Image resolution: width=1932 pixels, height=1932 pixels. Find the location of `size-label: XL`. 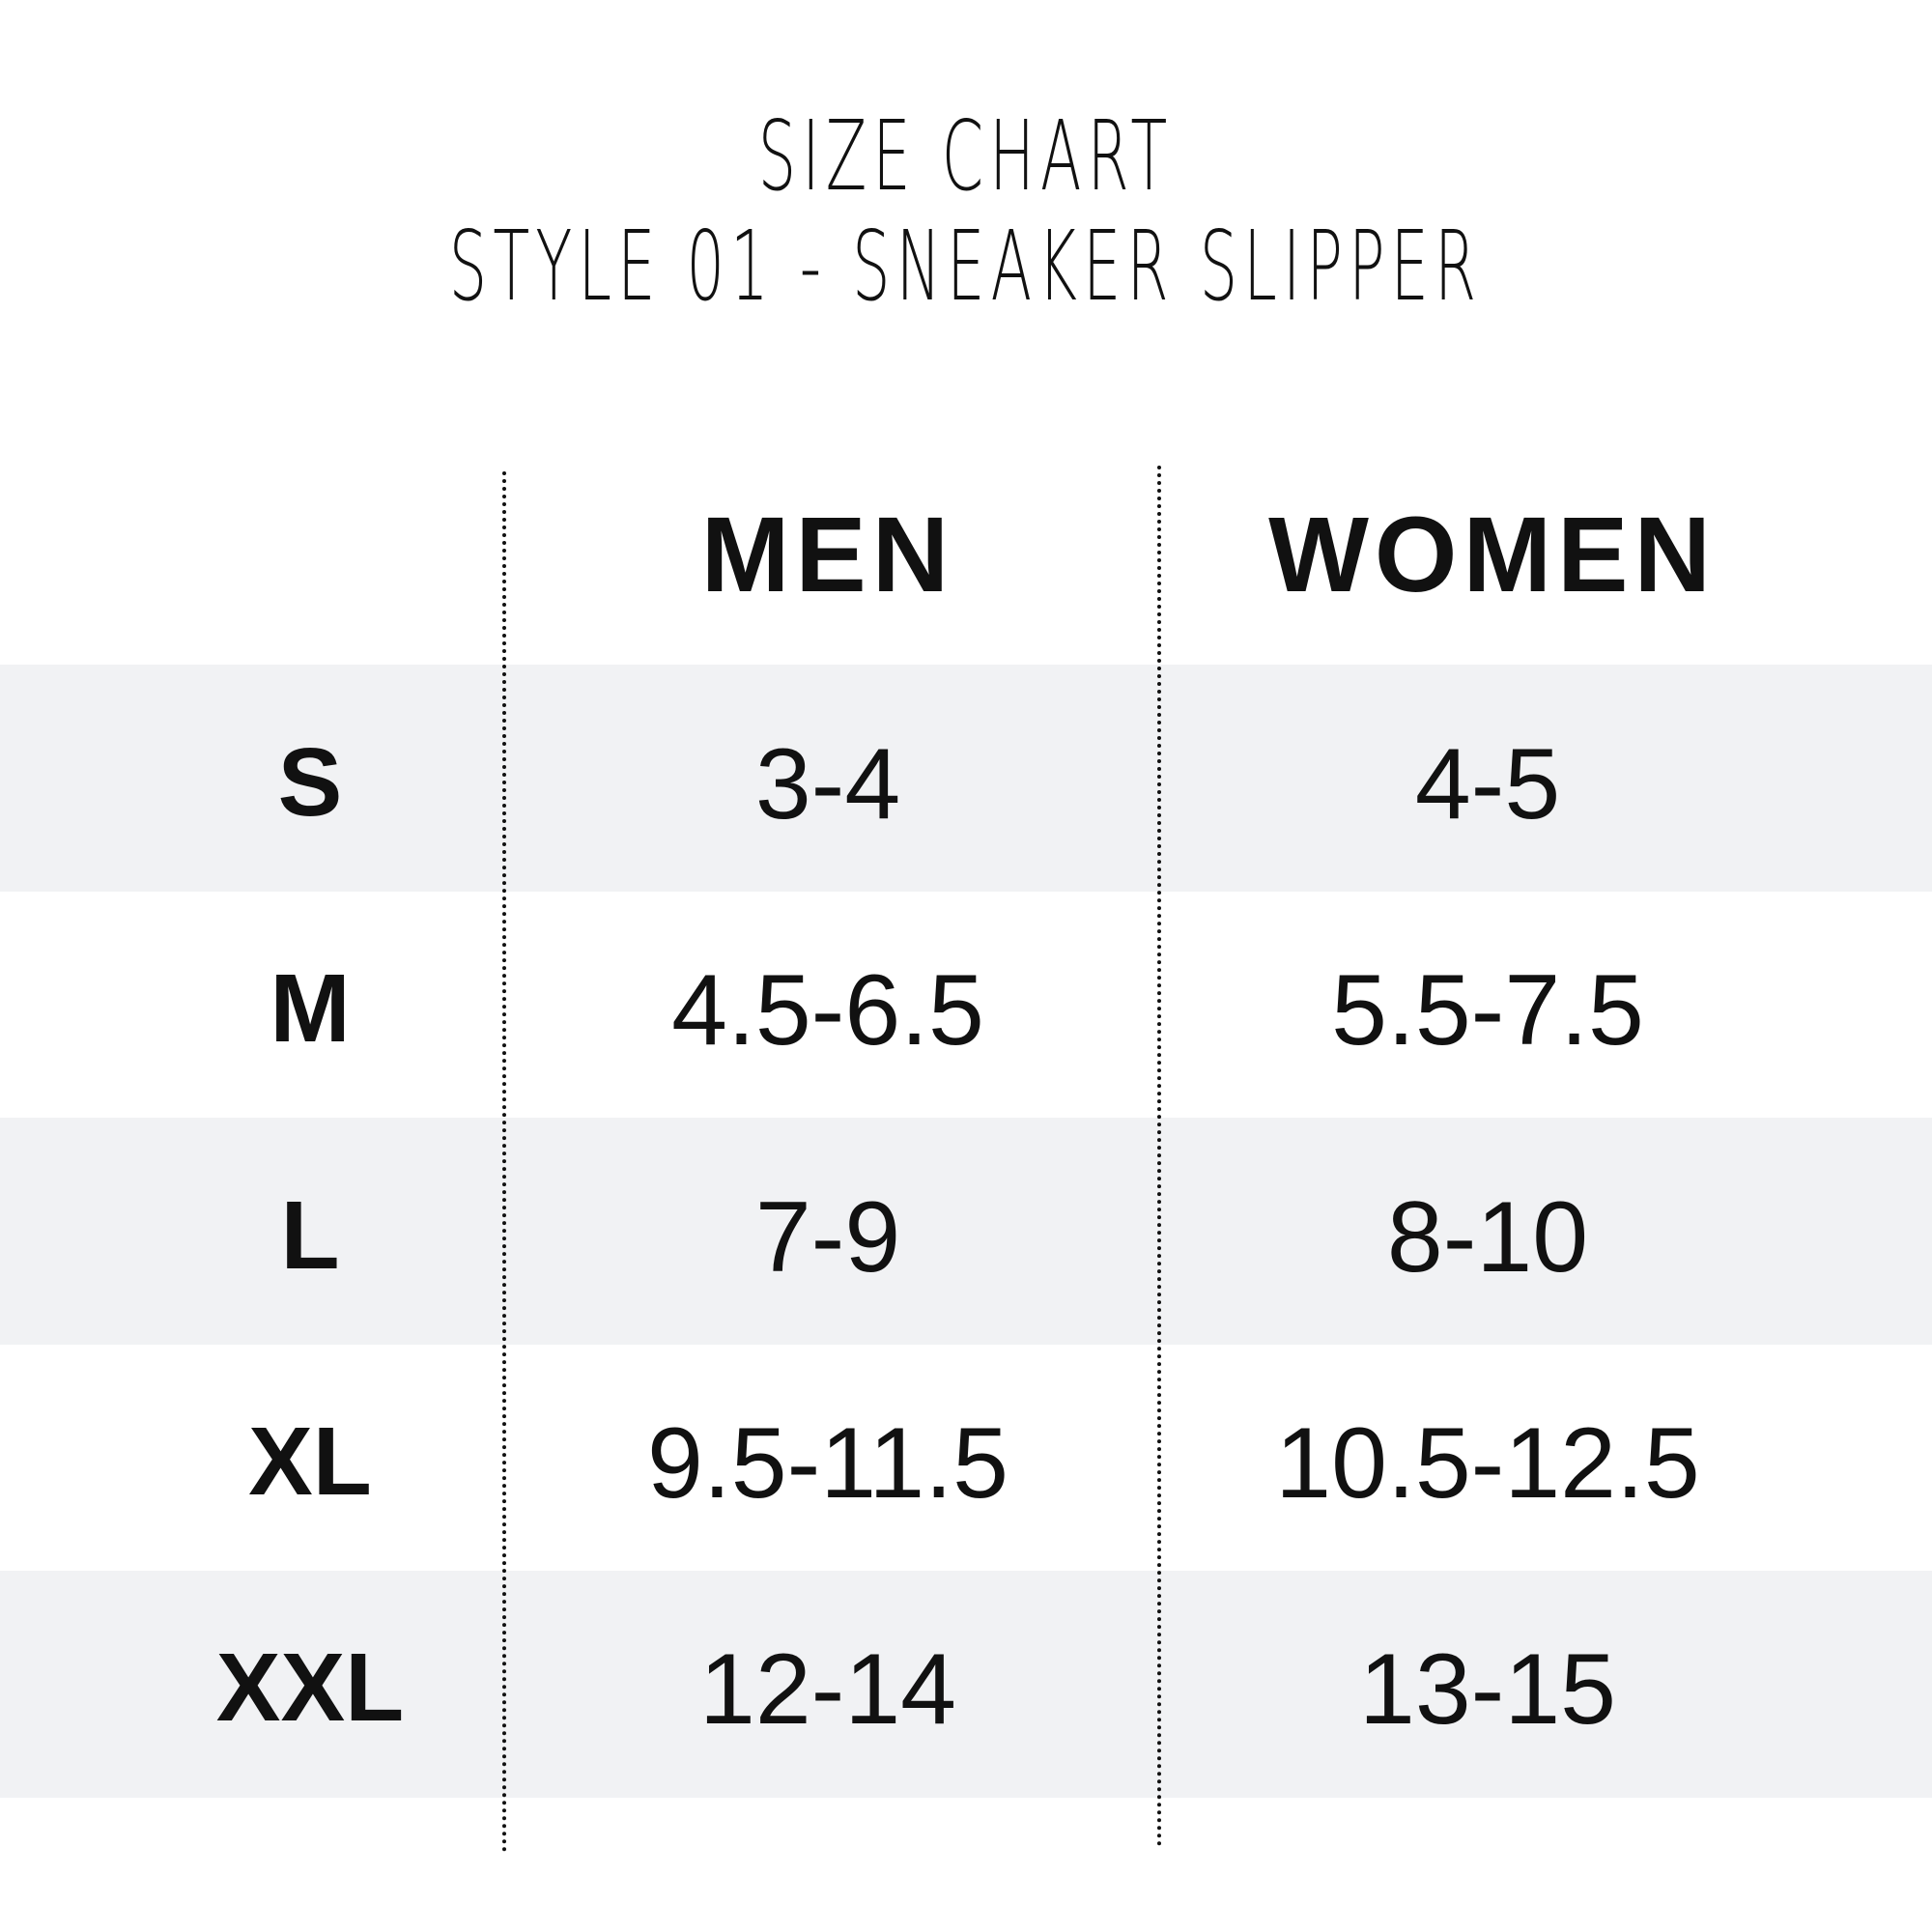

size-label: XL is located at coordinates (310, 1461).